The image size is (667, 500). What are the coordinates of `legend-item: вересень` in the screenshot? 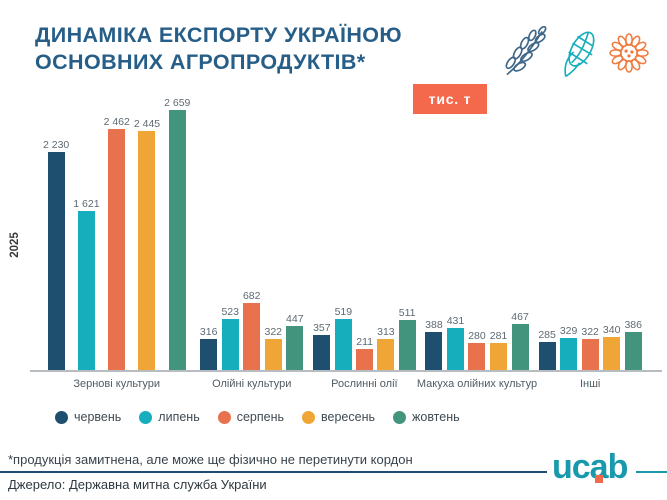 It's located at (338, 417).